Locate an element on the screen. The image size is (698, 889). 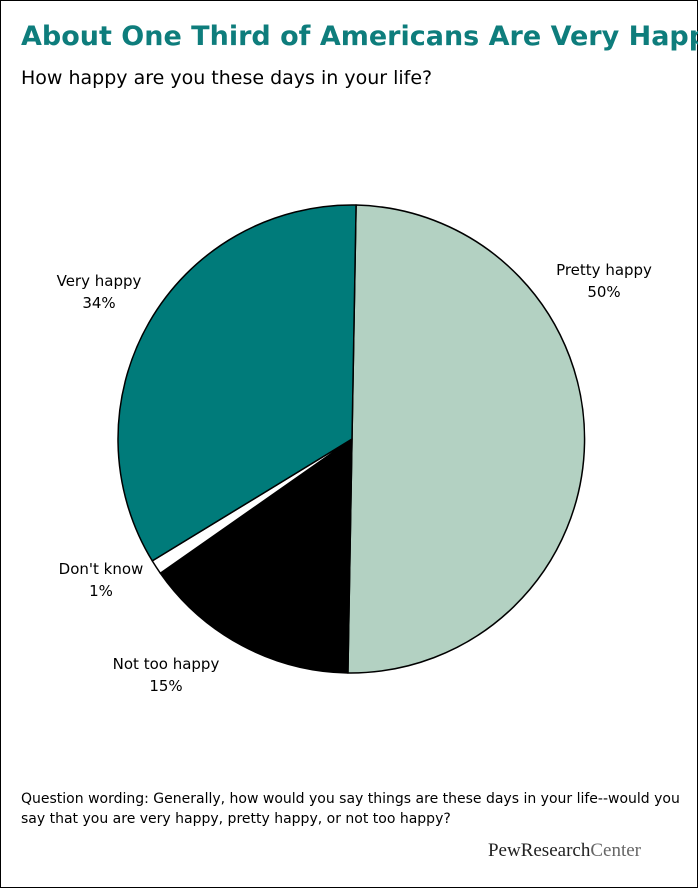
slice-value-don-t-know: 1% is located at coordinates (101, 591).